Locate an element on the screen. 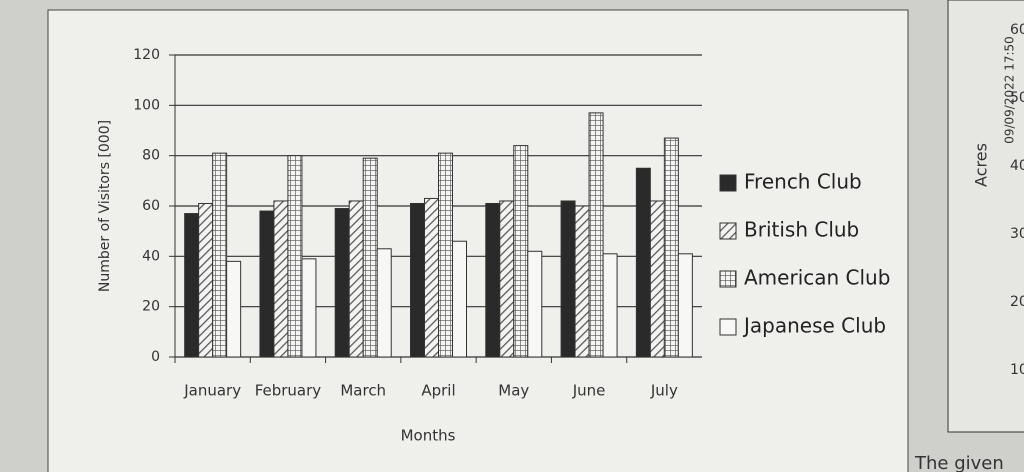  x-tick-label: June is located at coordinates (589, 391).